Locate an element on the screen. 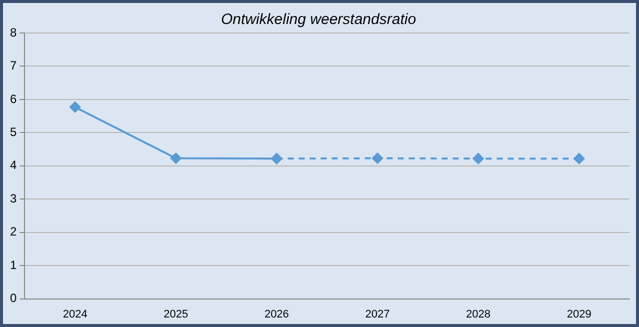  y-tick-label: 6 is located at coordinates (13, 99).